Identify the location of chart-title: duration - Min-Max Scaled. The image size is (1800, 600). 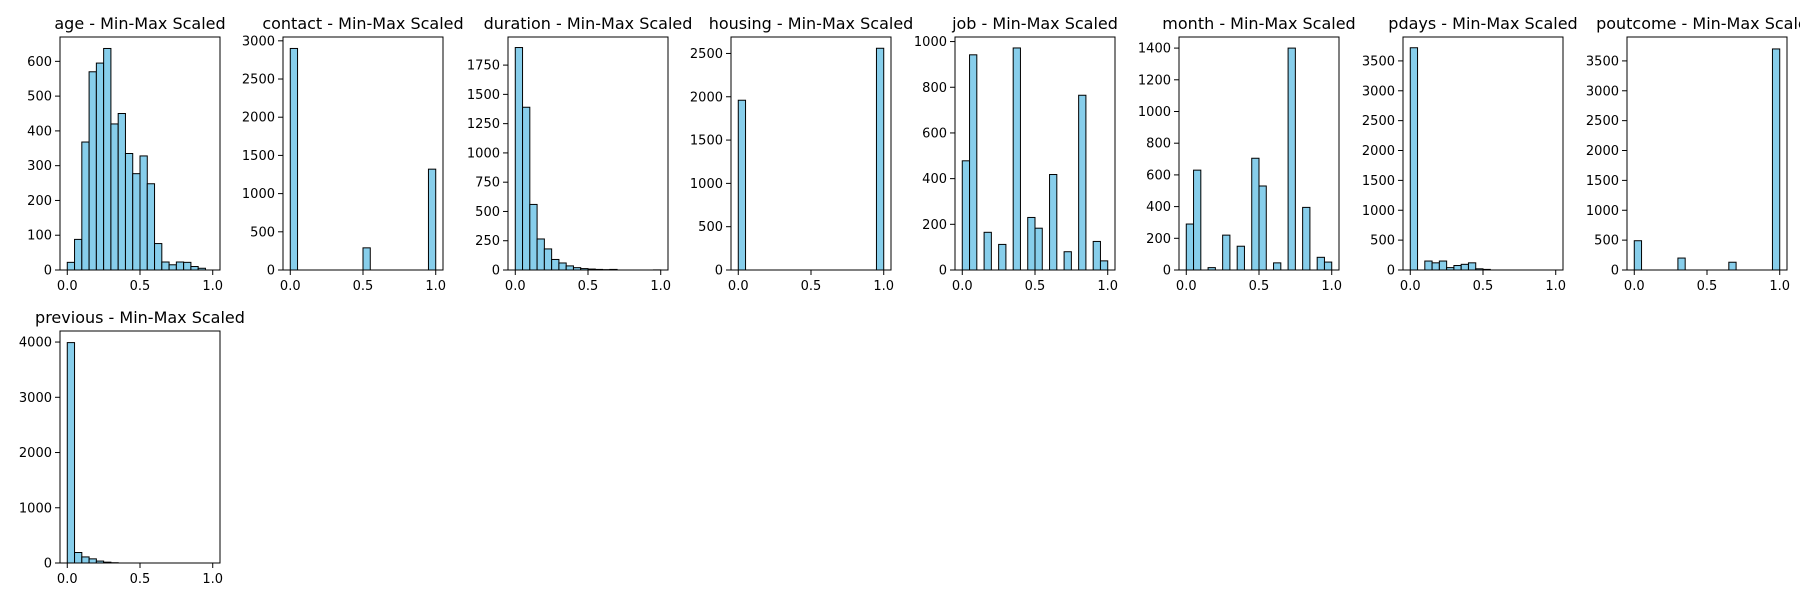
(588, 23).